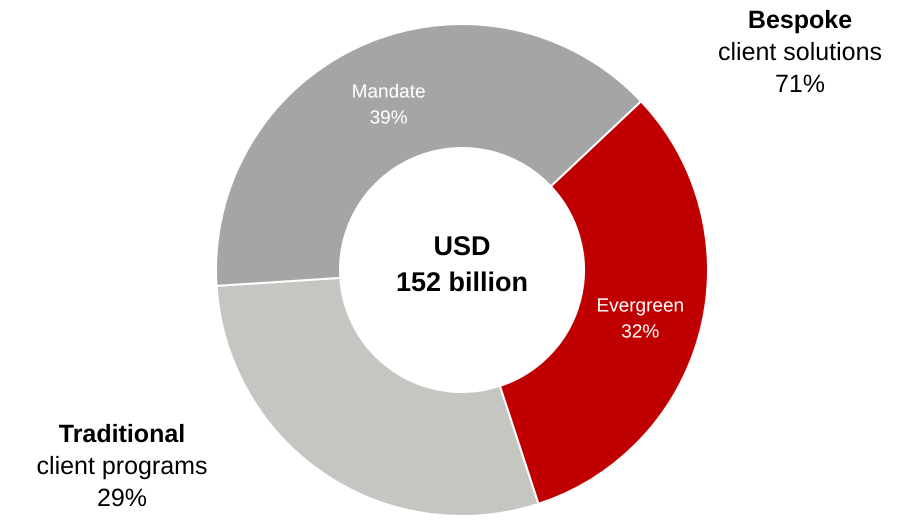  I want to click on text: USD 152 billion, so click(462, 264).